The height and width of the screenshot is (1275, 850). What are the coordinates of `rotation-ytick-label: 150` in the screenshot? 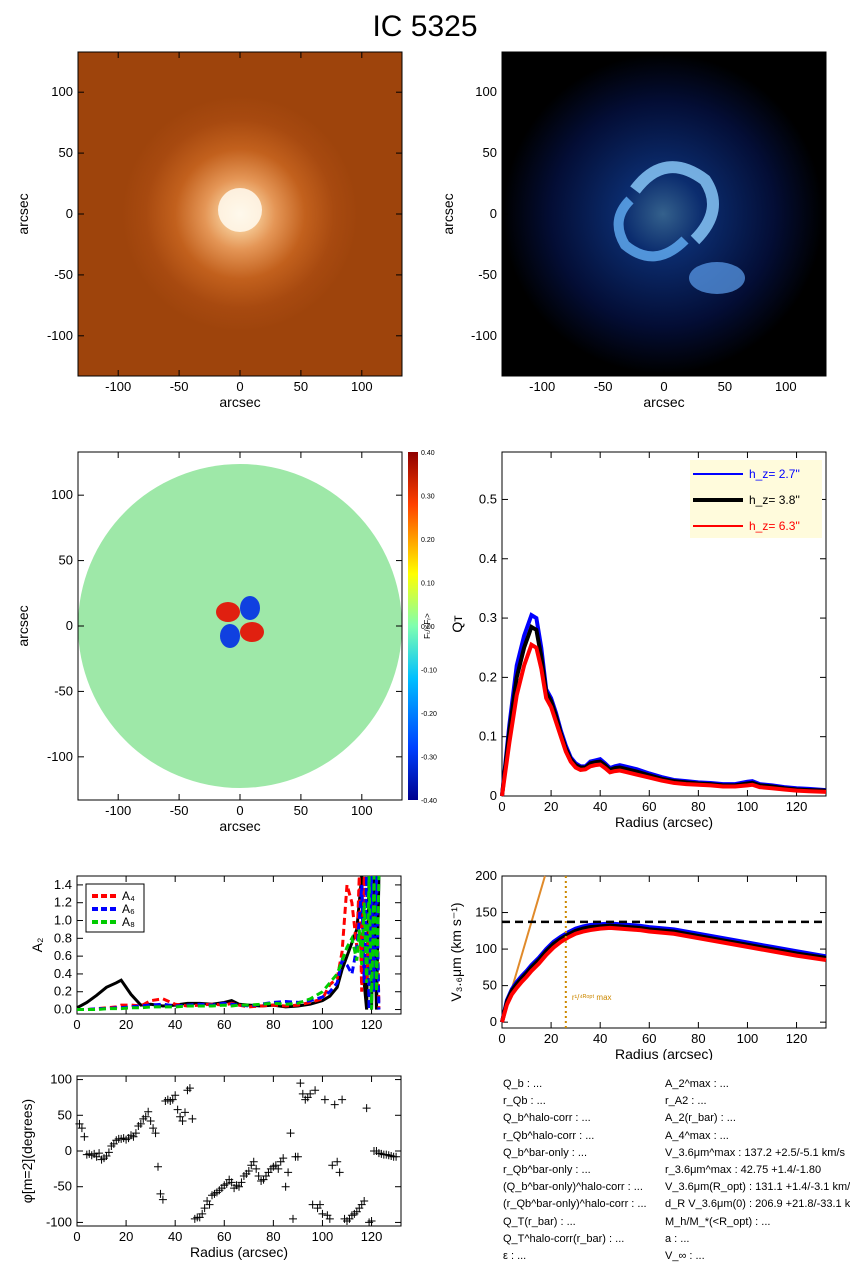 It's located at (486, 912).